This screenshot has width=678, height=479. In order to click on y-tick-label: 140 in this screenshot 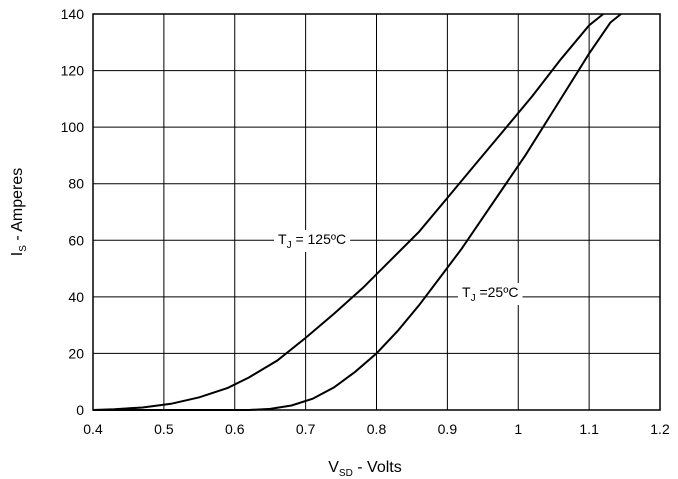, I will do `click(73, 14)`.